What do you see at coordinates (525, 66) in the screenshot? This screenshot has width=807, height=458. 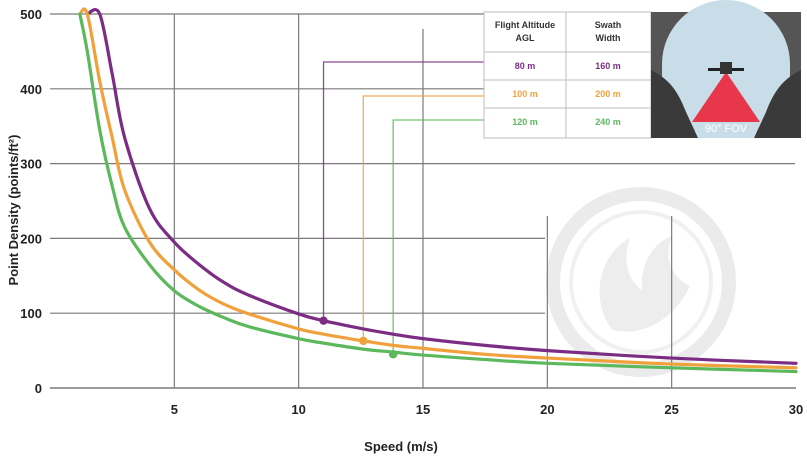 I see `table-cell-altitude: 80 m` at bounding box center [525, 66].